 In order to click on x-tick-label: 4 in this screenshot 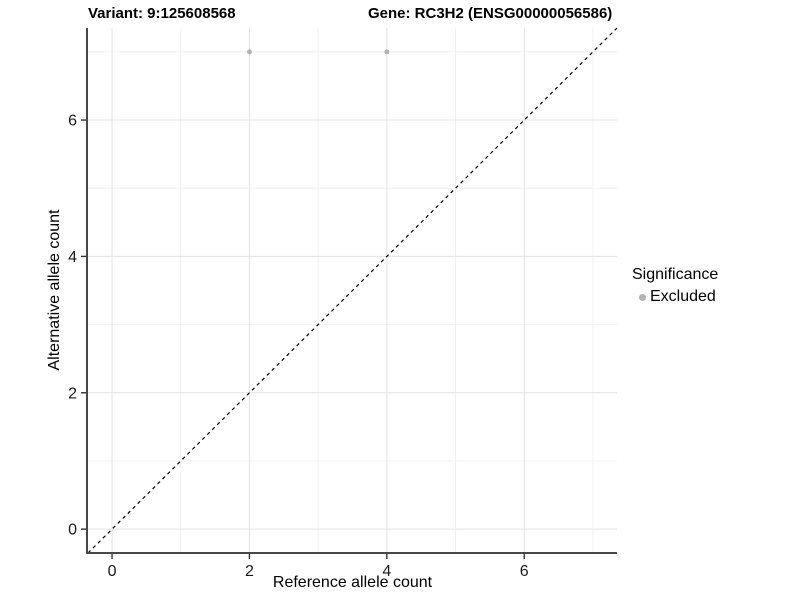, I will do `click(386, 571)`.